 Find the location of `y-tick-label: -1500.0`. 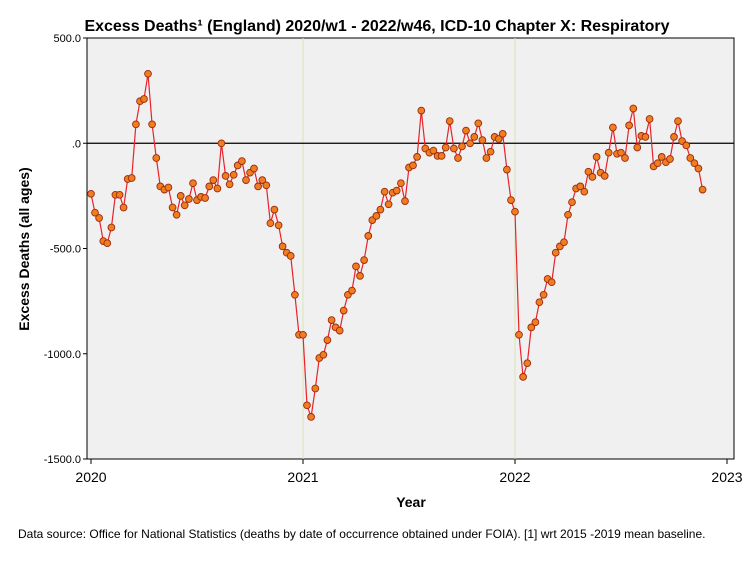

y-tick-label: -1500.0 is located at coordinates (62, 460).